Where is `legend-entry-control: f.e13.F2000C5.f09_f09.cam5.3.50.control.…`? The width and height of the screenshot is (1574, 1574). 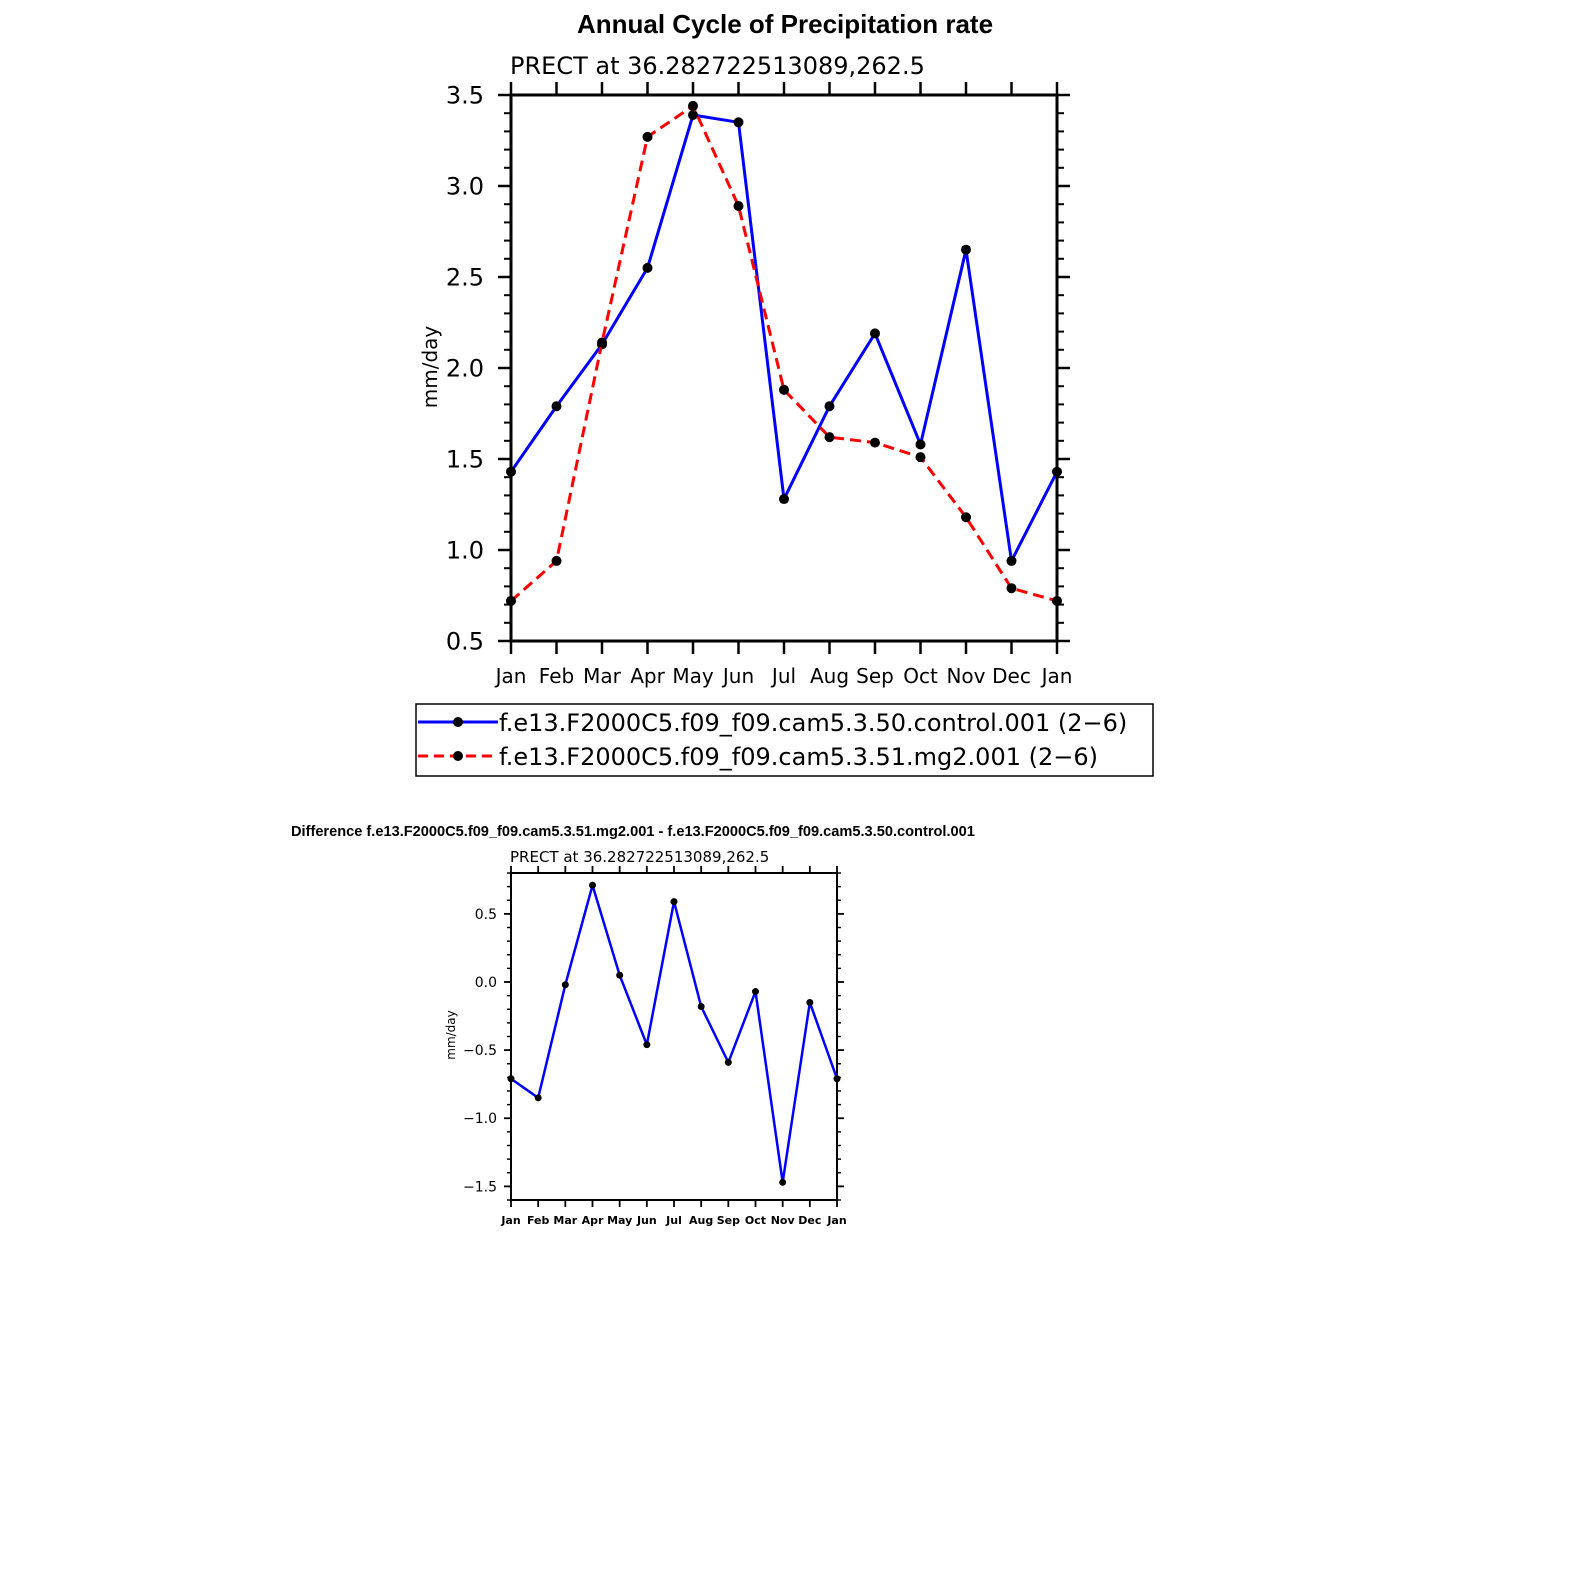
legend-entry-control: f.e13.F2000C5.f09_f09.cam5.3.50.control.… is located at coordinates (813, 723).